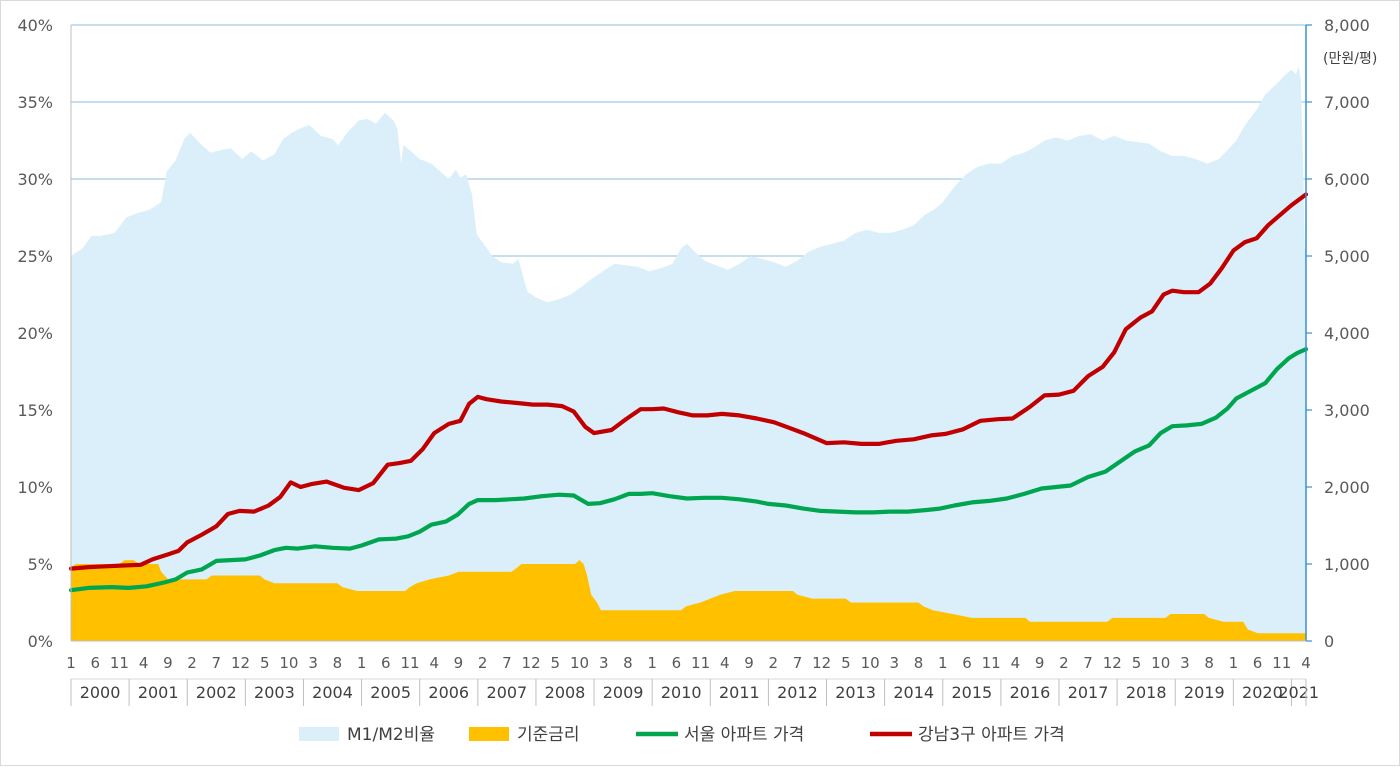 The height and width of the screenshot is (767, 1400). Describe the element at coordinates (448, 692) in the screenshot. I see `year-label: 2006` at that location.